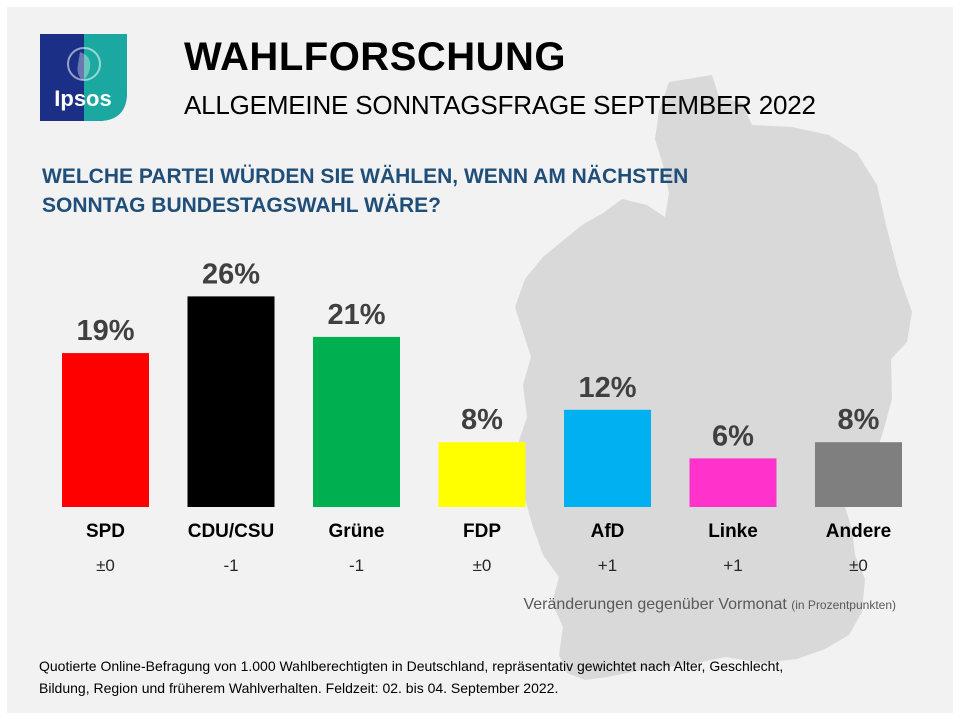 This screenshot has width=960, height=720. Describe the element at coordinates (482, 565) in the screenshot. I see `change-label-fdp: ±0` at that location.